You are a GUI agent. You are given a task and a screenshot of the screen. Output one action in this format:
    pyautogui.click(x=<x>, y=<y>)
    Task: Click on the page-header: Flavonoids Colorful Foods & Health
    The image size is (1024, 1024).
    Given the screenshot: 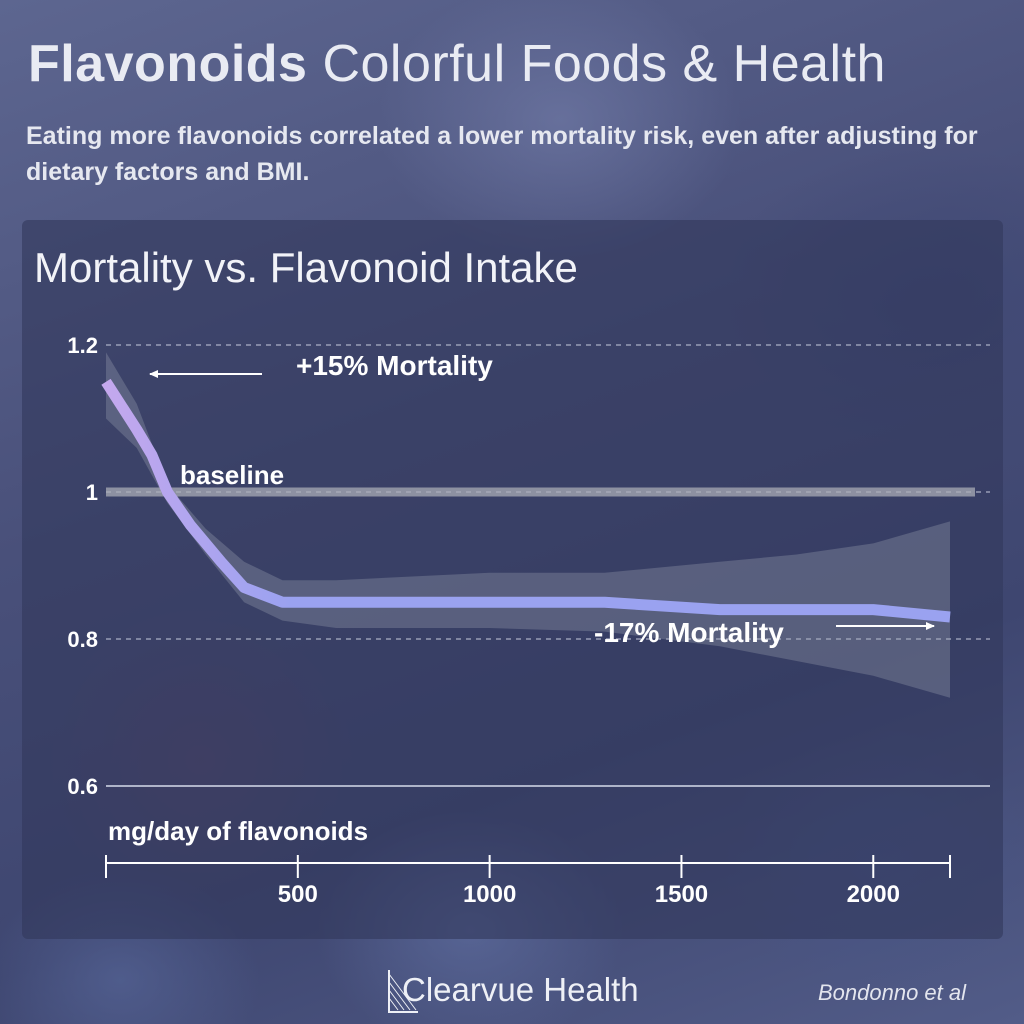 What is the action you would take?
    pyautogui.click(x=516, y=64)
    